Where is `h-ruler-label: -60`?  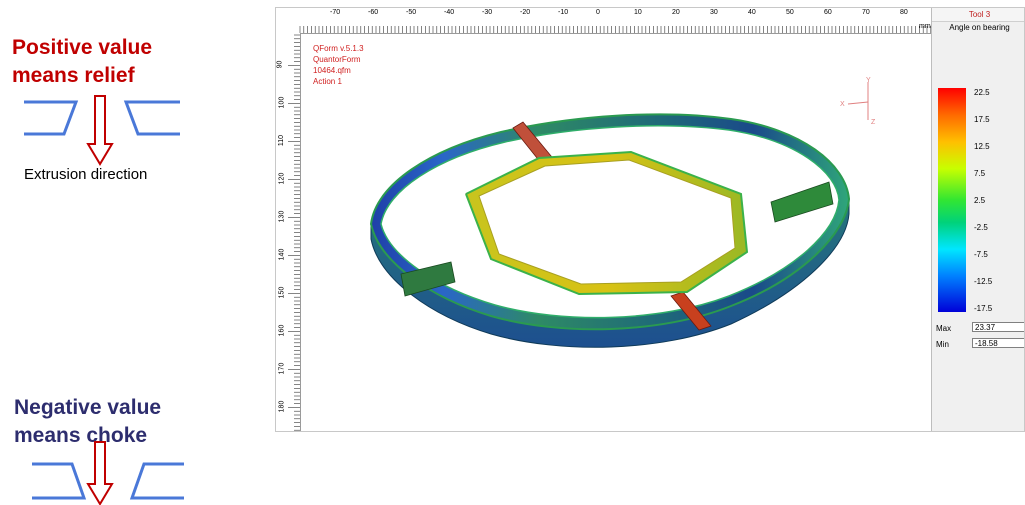
h-ruler-label: -60 is located at coordinates (373, 12).